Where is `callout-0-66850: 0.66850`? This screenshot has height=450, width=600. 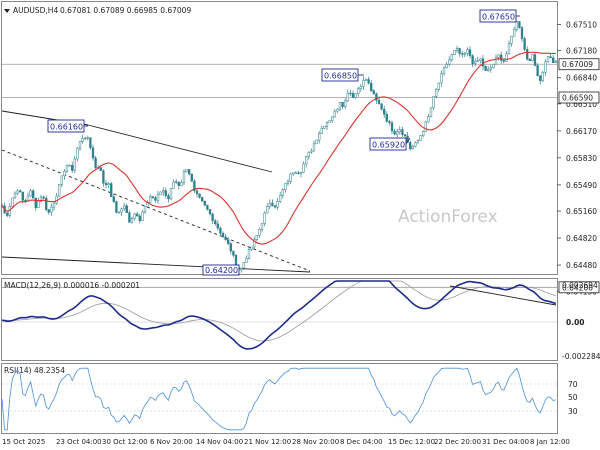
callout-0-66850: 0.66850 is located at coordinates (342, 75).